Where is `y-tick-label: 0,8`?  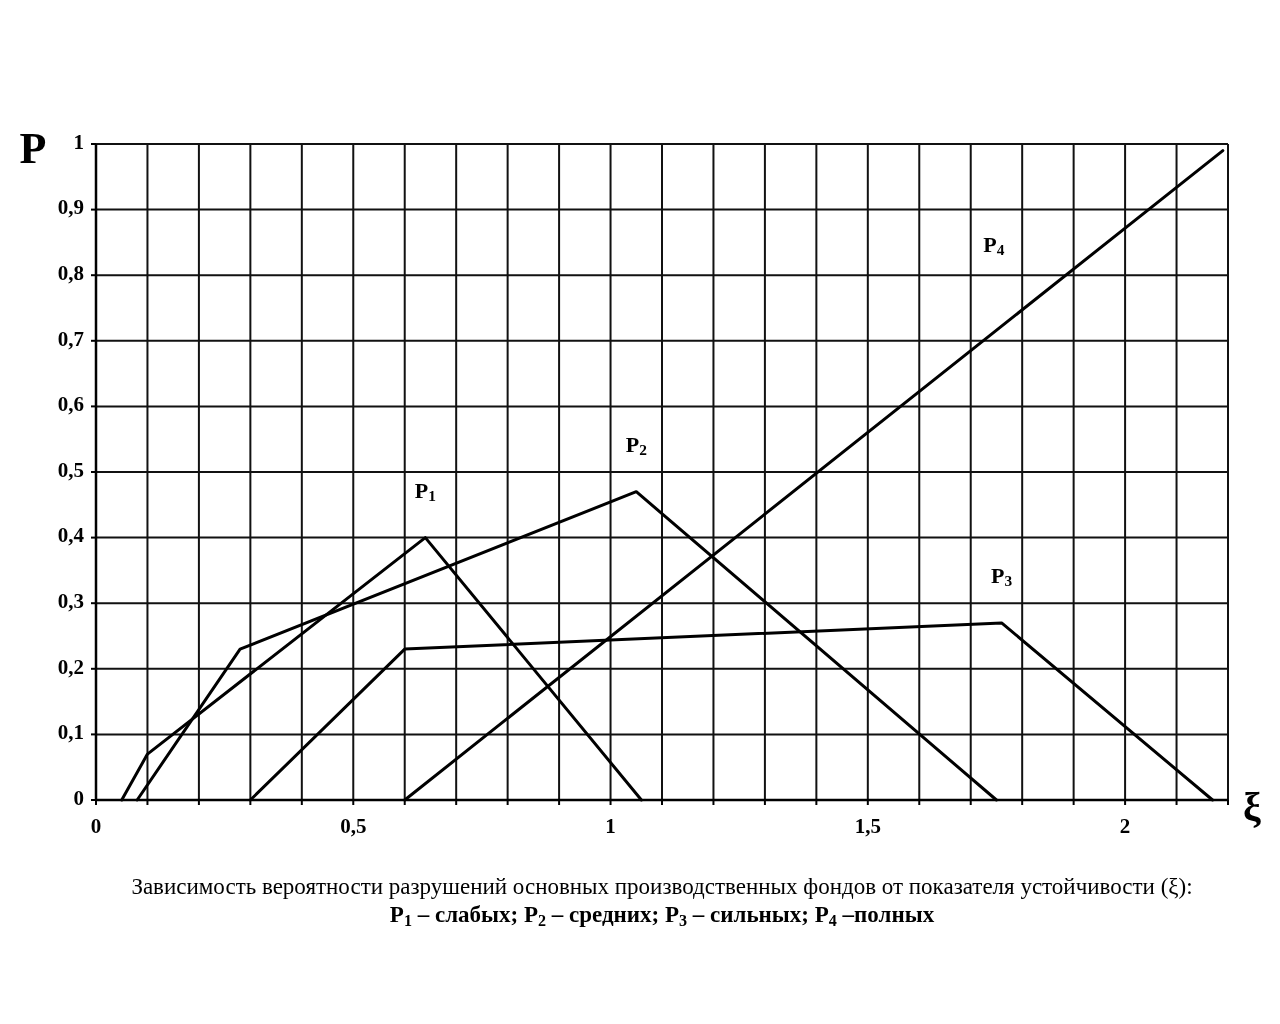
y-tick-label: 0,8 is located at coordinates (70, 273).